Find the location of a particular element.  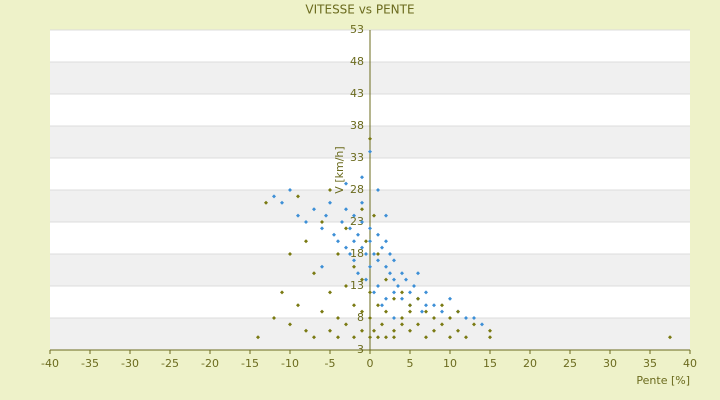

y-tick-label: 48 is located at coordinates (357, 61).